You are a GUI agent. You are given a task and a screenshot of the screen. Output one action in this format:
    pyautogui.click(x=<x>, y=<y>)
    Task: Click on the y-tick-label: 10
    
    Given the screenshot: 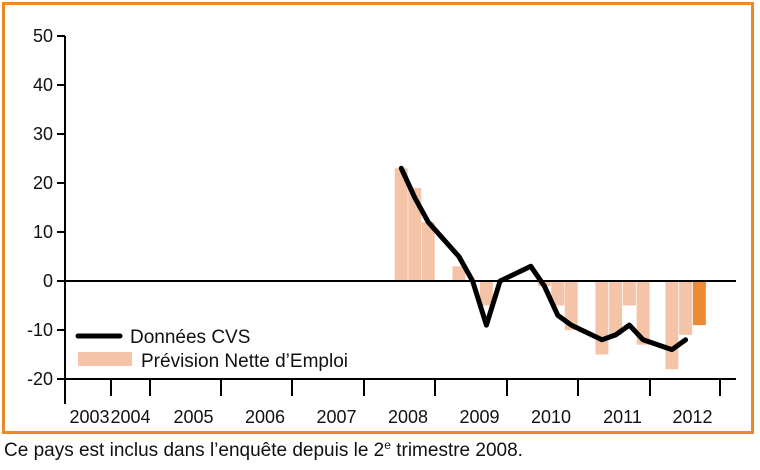 What is the action you would take?
    pyautogui.click(x=43, y=232)
    